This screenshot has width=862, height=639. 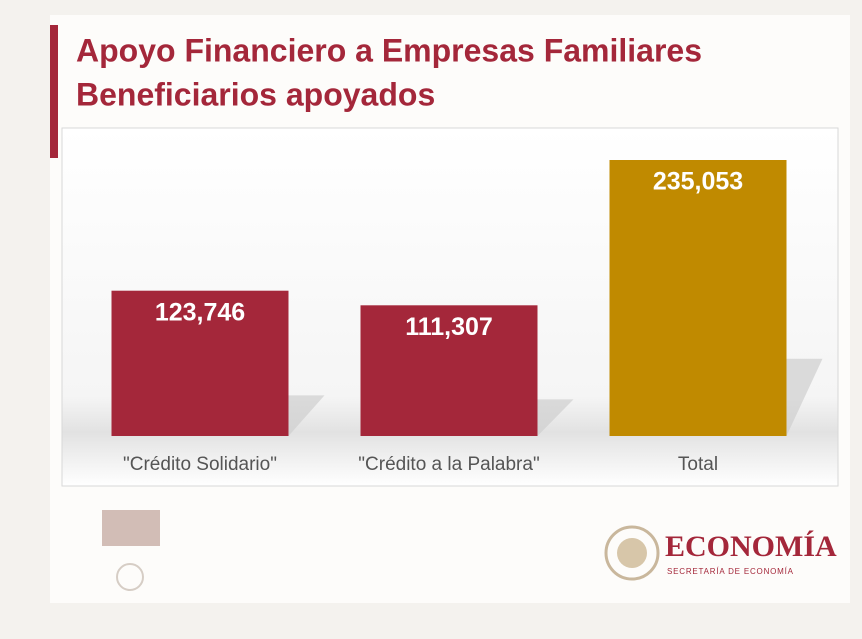 What do you see at coordinates (255, 94) in the screenshot?
I see `chart-subtitle: Beneficiarios apoyados` at bounding box center [255, 94].